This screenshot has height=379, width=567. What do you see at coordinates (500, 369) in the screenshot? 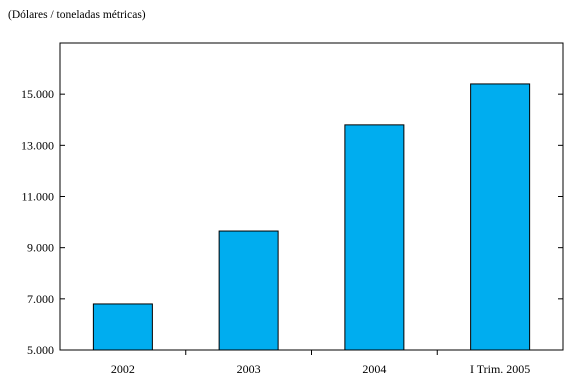
I see `x-tick-label: I Trim. 2005` at bounding box center [500, 369].